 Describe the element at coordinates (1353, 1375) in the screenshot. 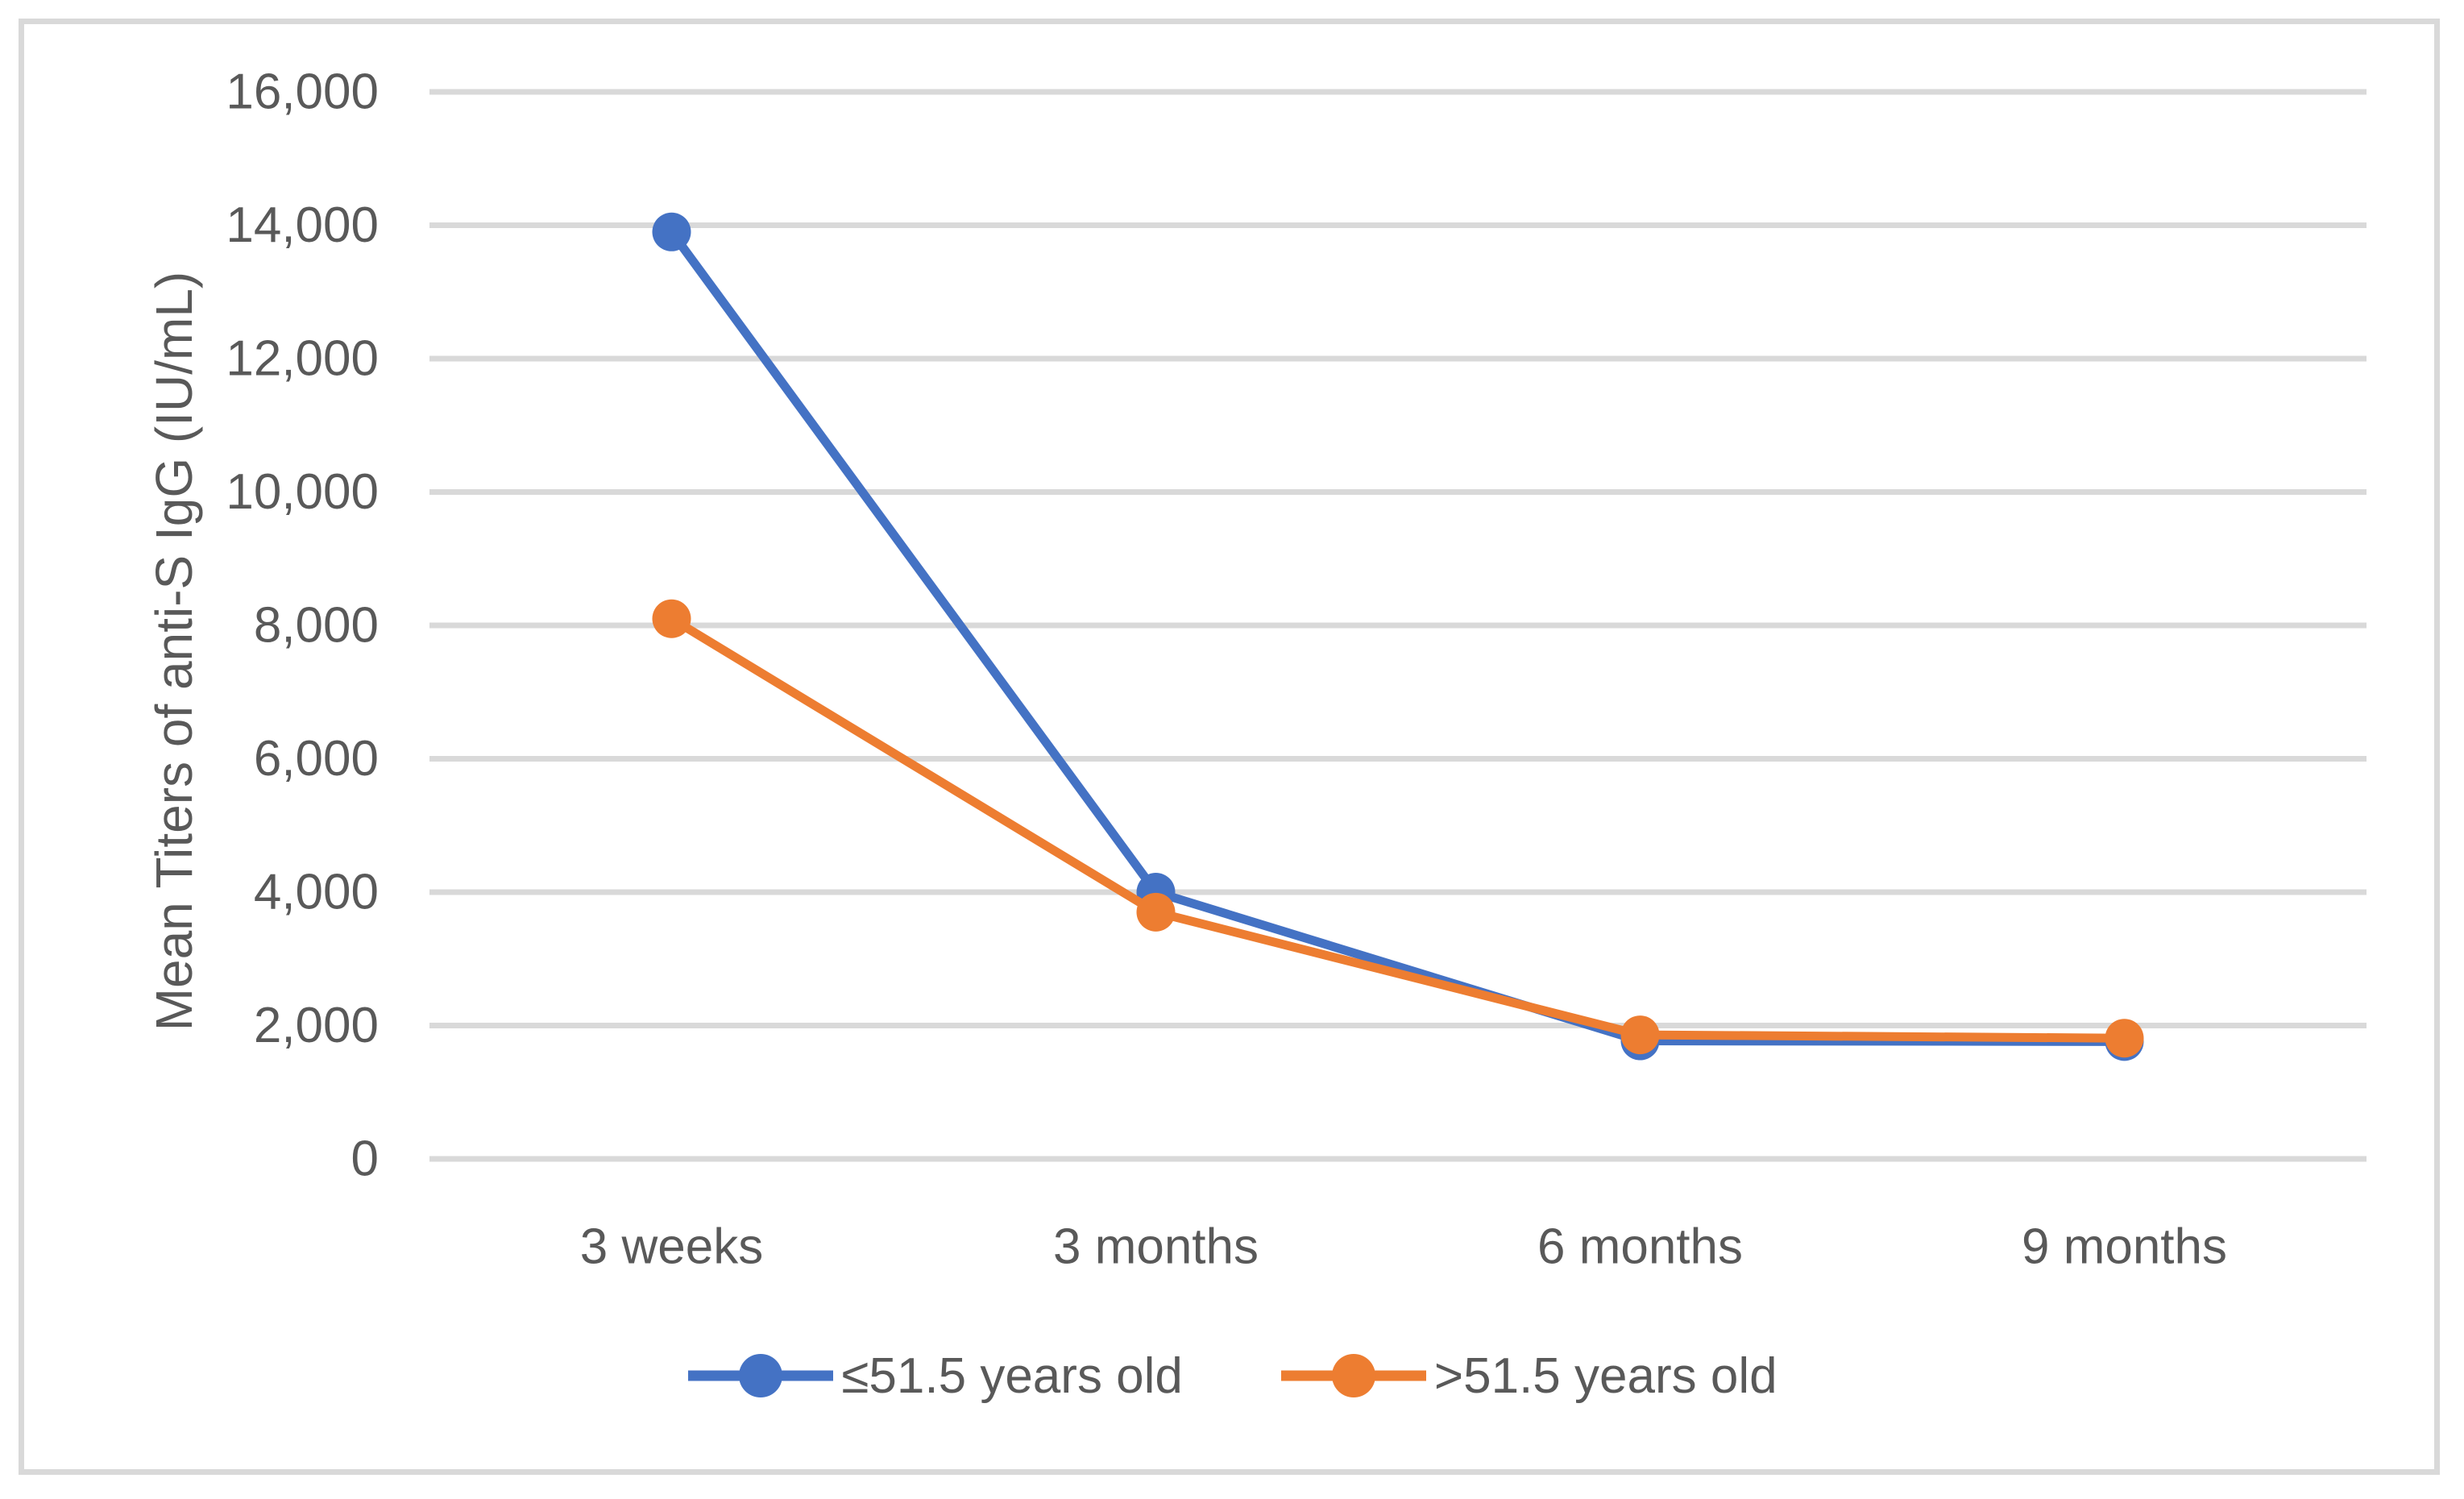

I see `legend-marker-gt-51-icon` at that location.